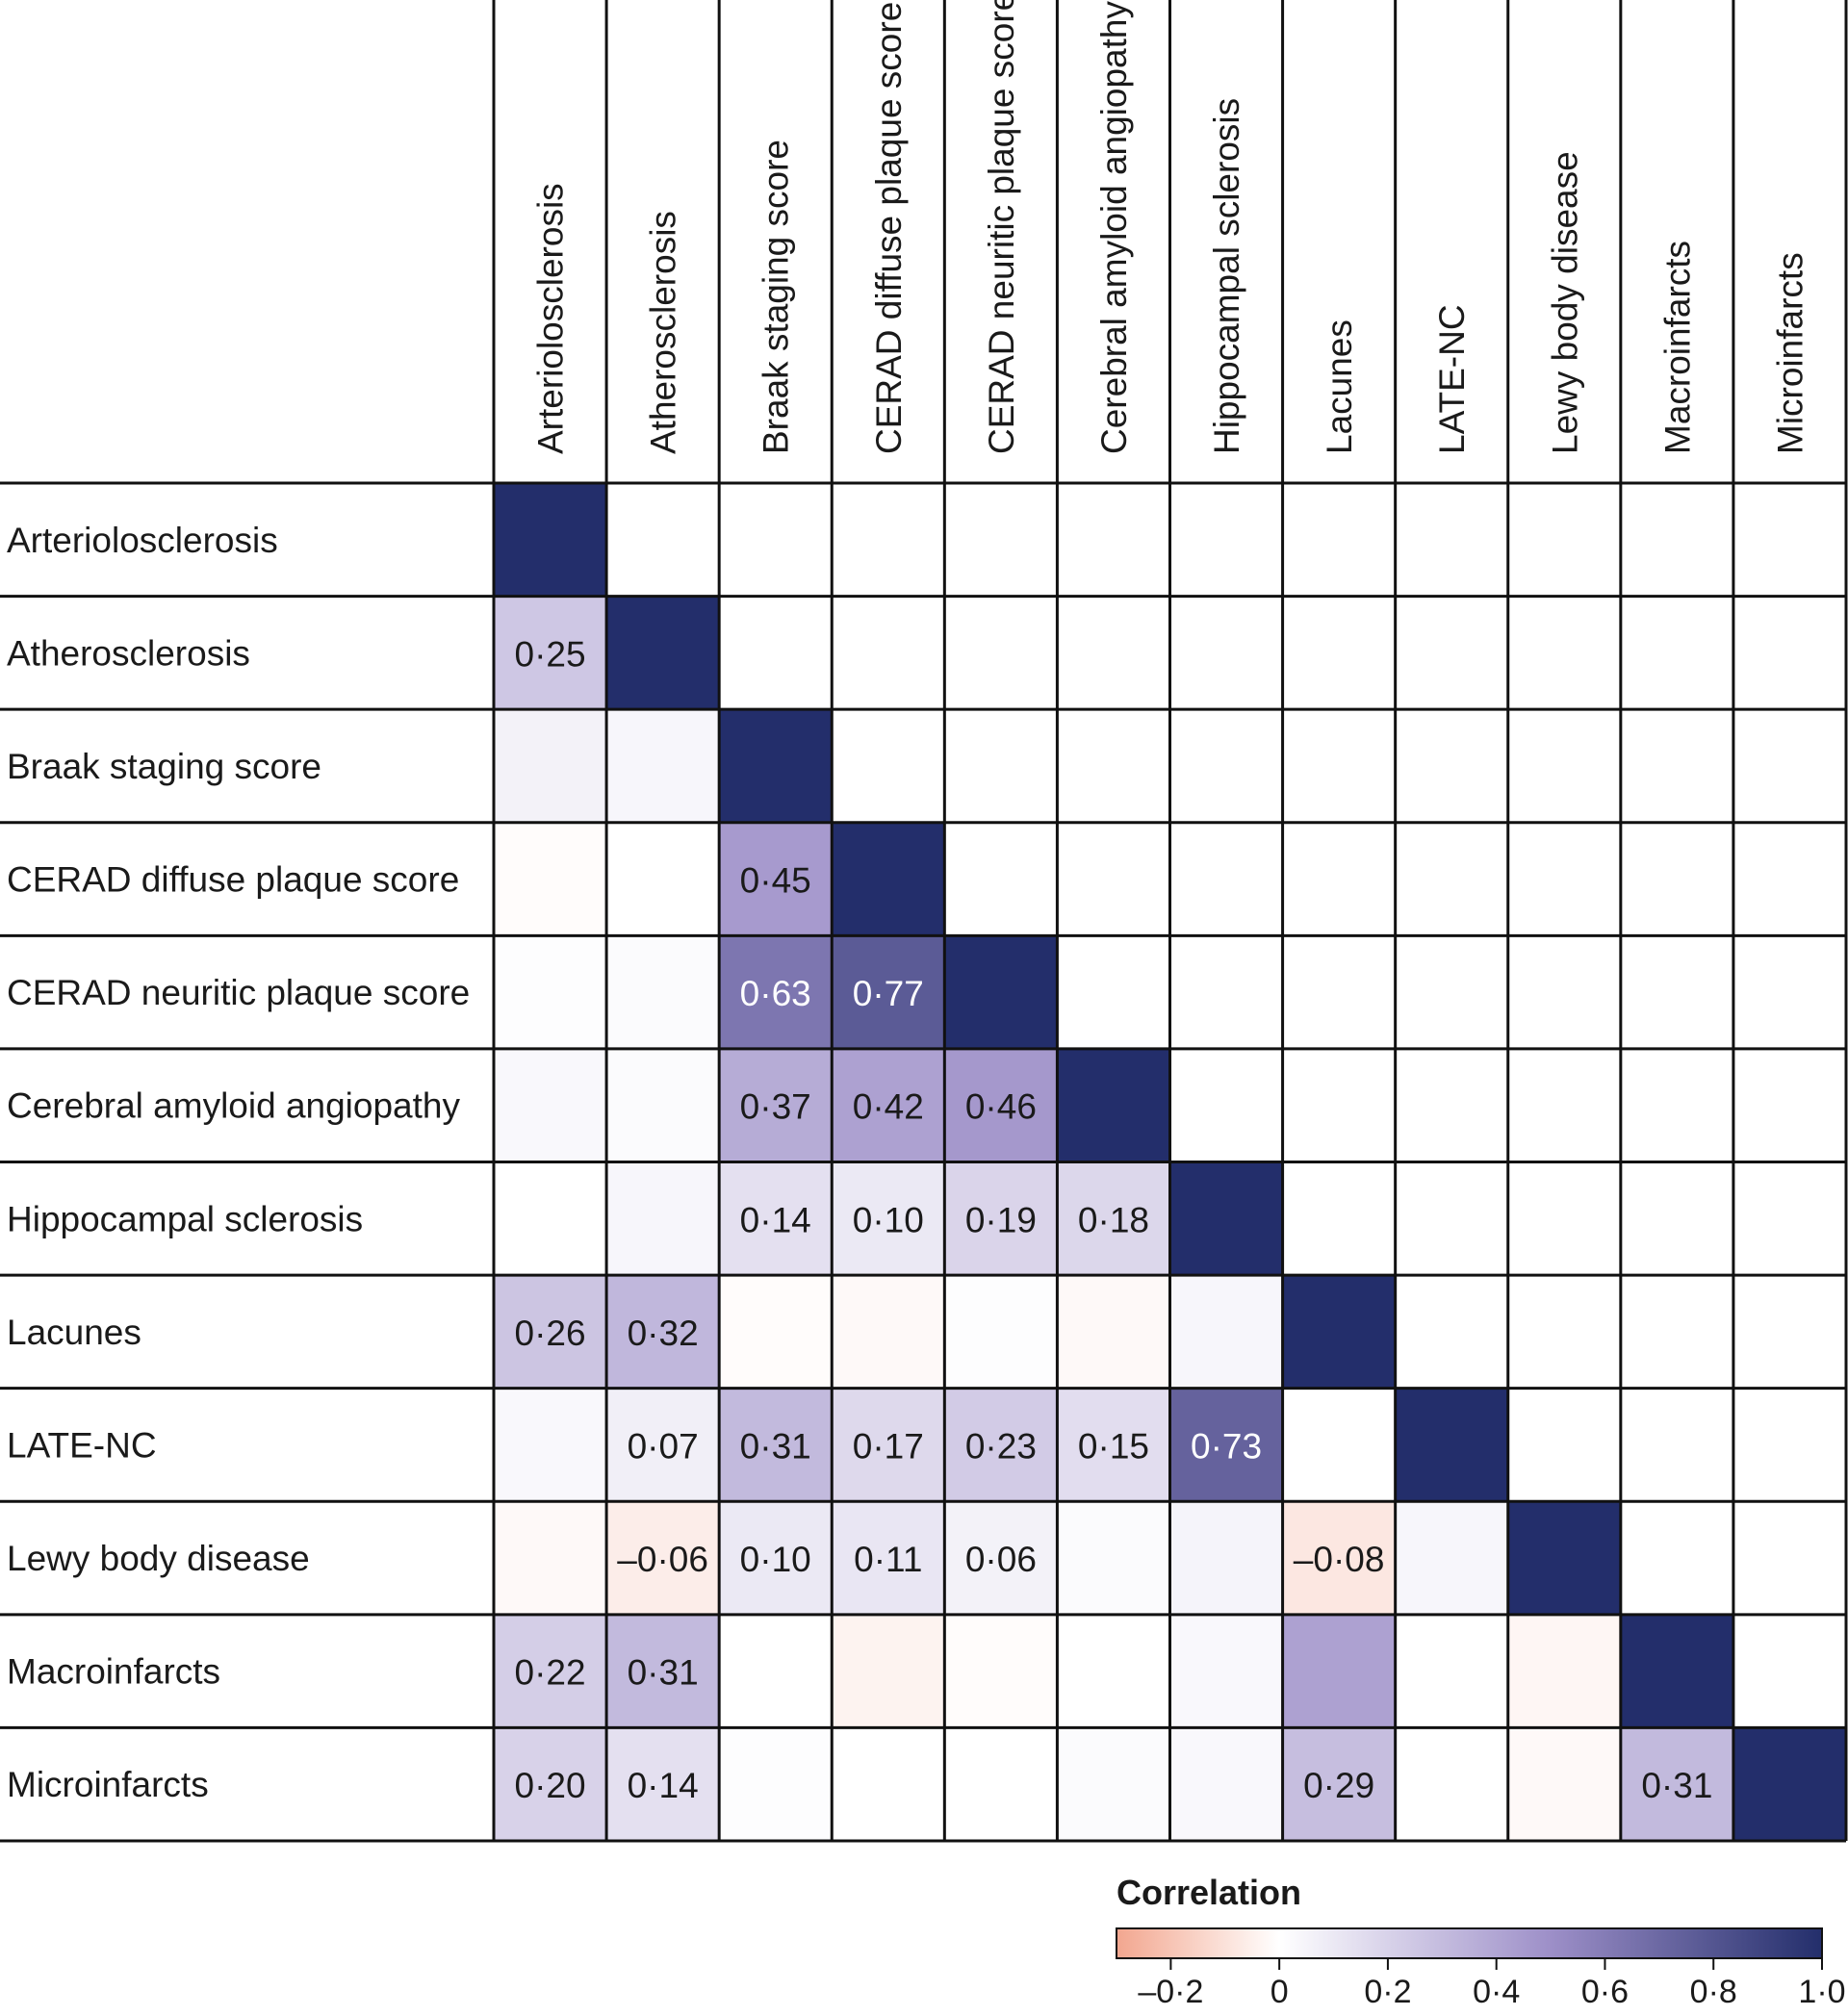 This screenshot has height=2016, width=1848. What do you see at coordinates (158, 1558) in the screenshot?
I see `row-label: Lewy body disease` at bounding box center [158, 1558].